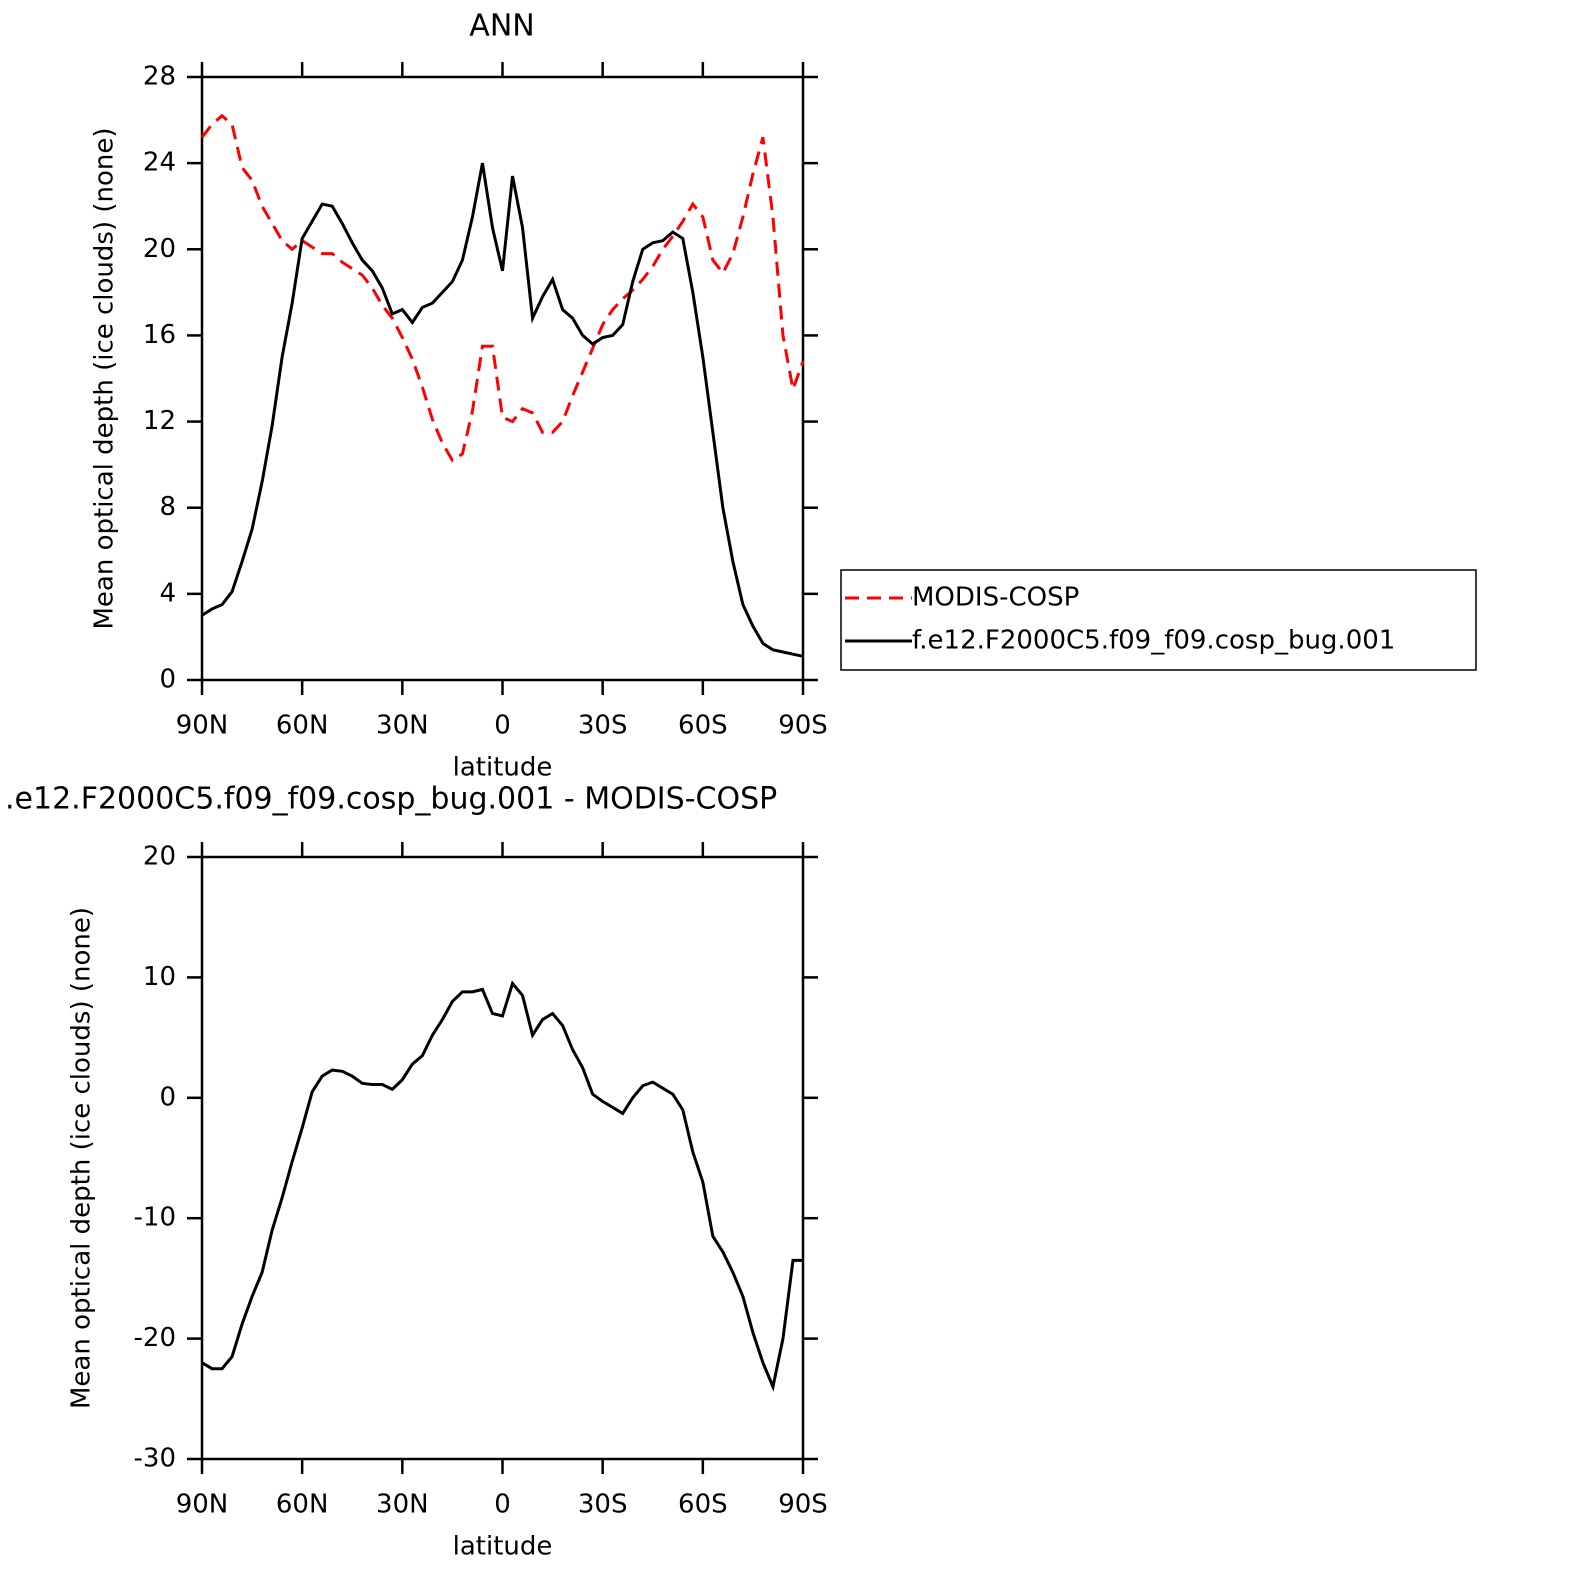  Describe the element at coordinates (159, 77) in the screenshot. I see `y-tick-label: 28` at that location.